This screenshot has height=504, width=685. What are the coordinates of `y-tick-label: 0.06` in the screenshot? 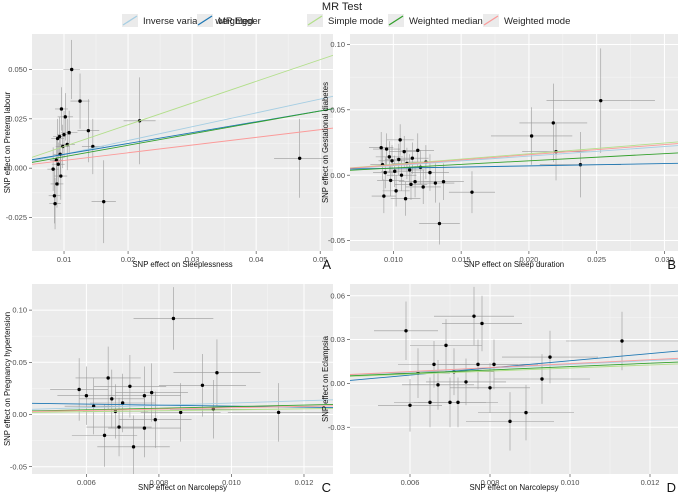 It's located at (337, 295).